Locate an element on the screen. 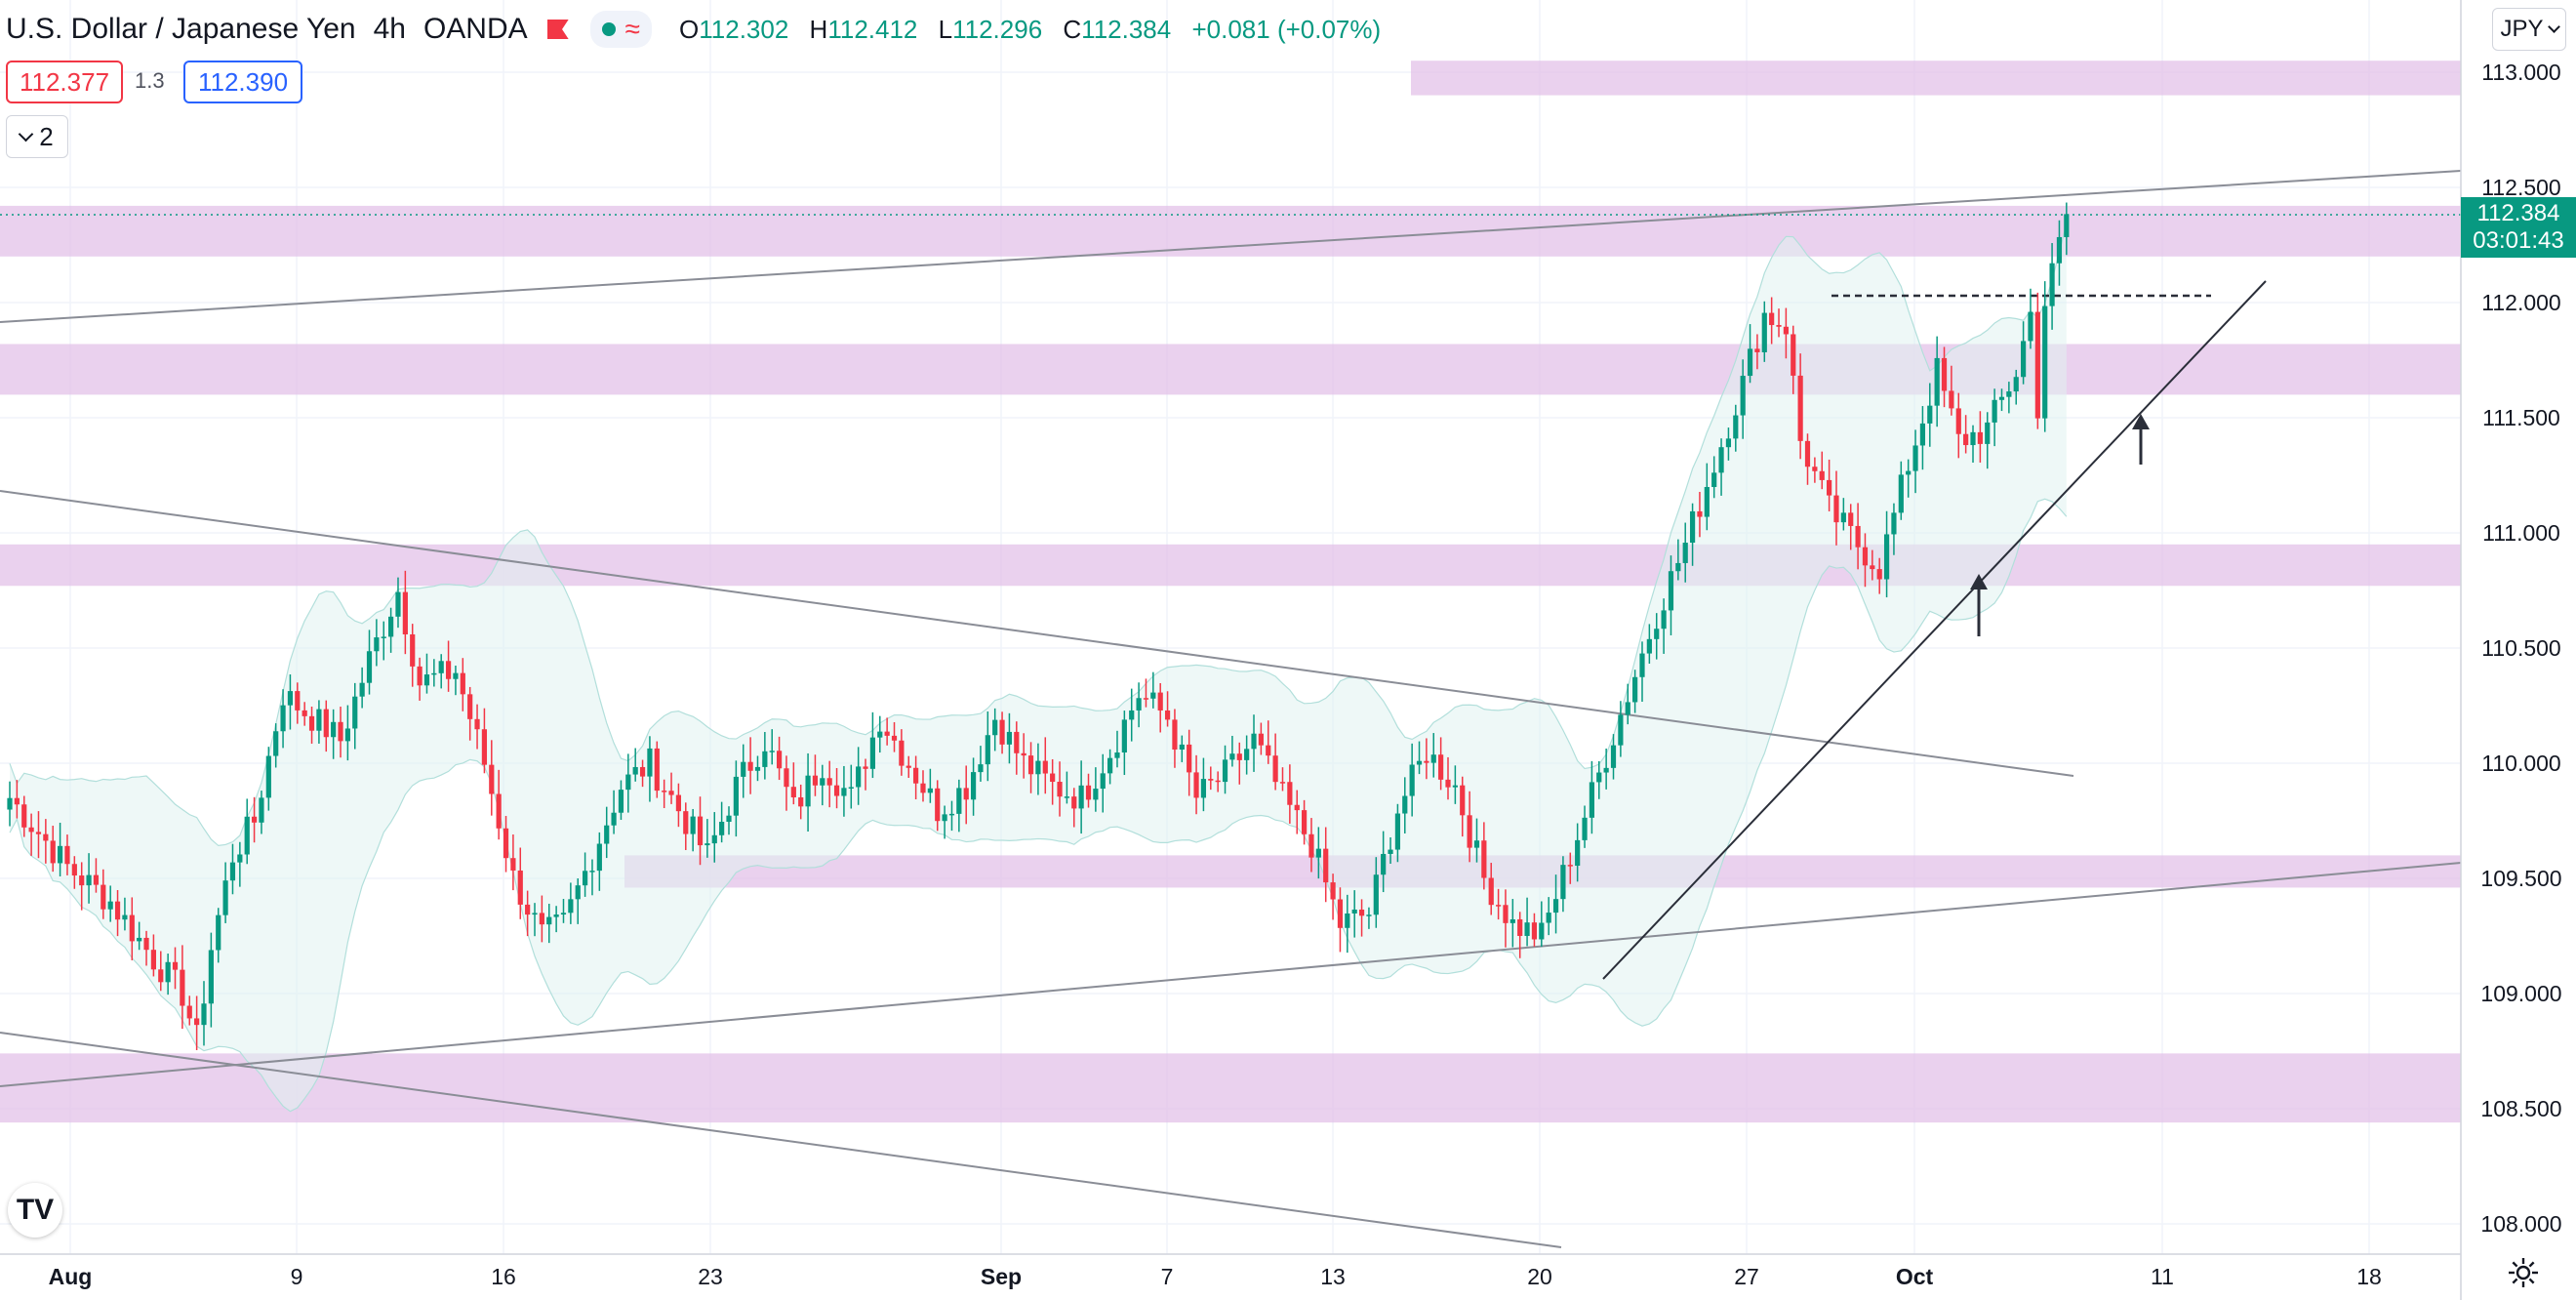 The width and height of the screenshot is (2576, 1300). time-axis: Aug 9 16 23 Sep 7 13 20 27 Oct 11 18 is located at coordinates (1215, 1277).